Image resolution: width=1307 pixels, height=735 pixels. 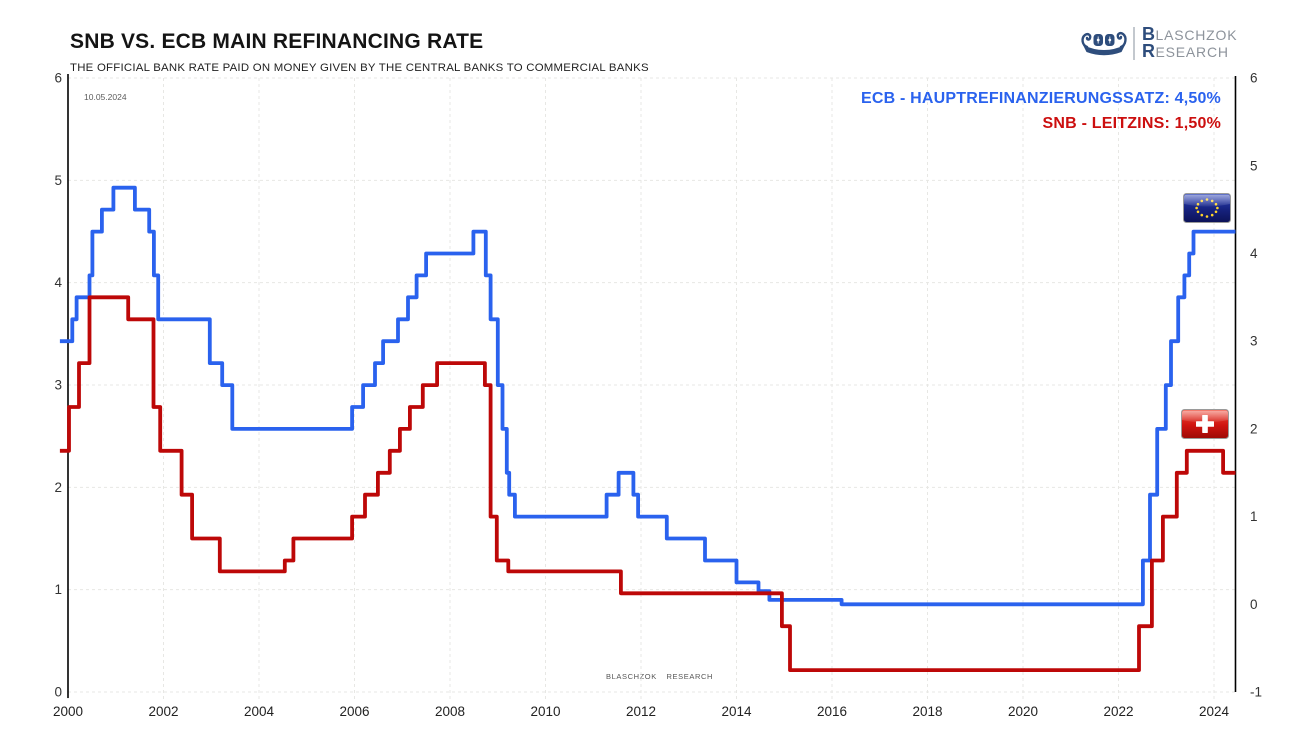 What do you see at coordinates (105, 97) in the screenshot?
I see `date-annotation: 10.05.2024` at bounding box center [105, 97].